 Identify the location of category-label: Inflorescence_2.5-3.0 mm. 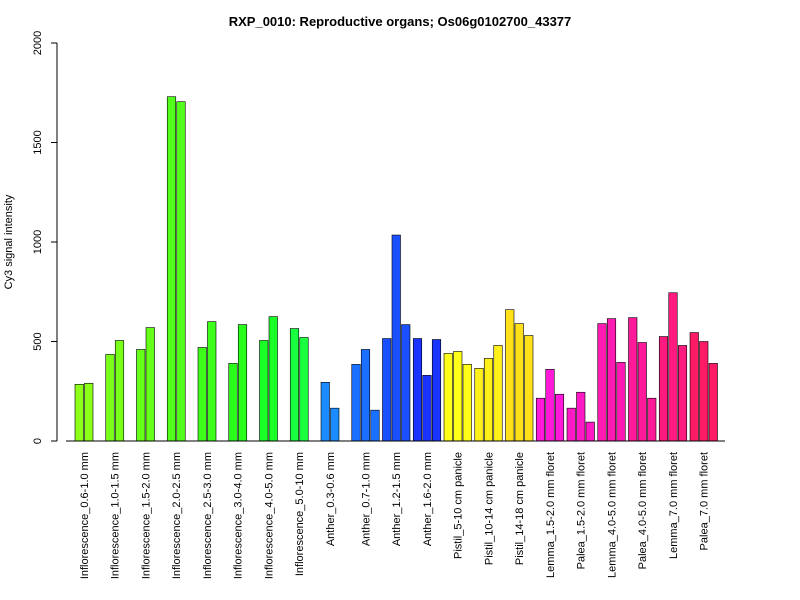
(208, 515).